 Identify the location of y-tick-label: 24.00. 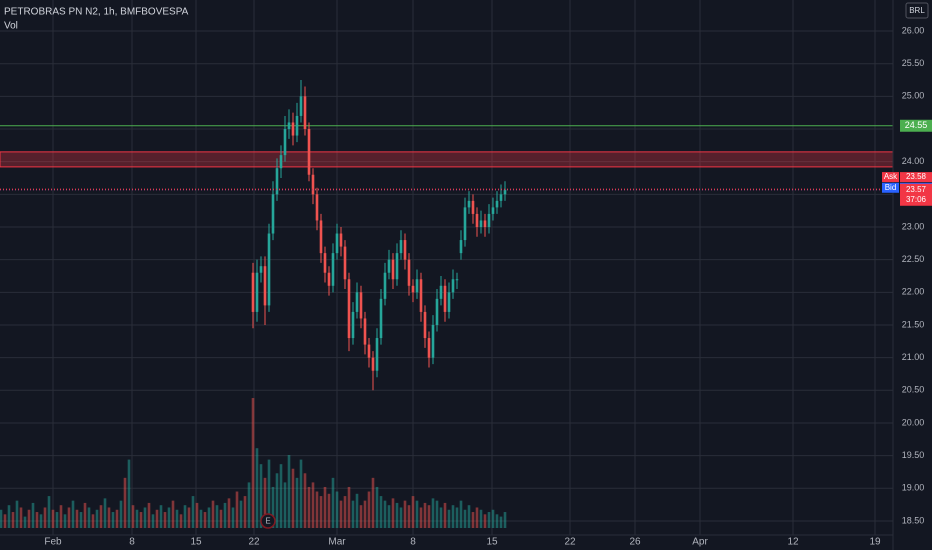
(913, 161).